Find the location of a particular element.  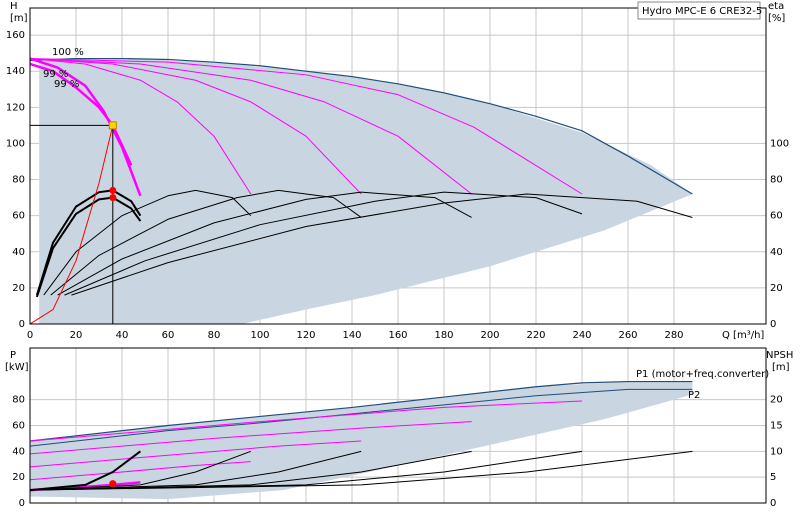

x-tick-label: 180 is located at coordinates (443, 335).